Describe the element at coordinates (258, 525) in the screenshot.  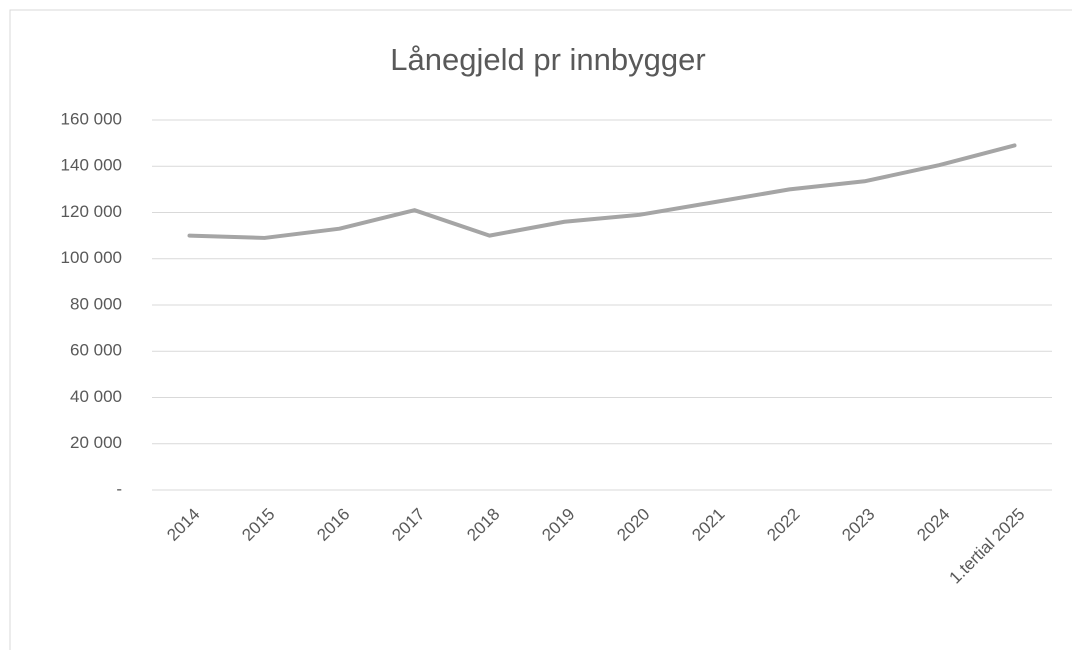
I see `x-tick-label: 2015` at that location.